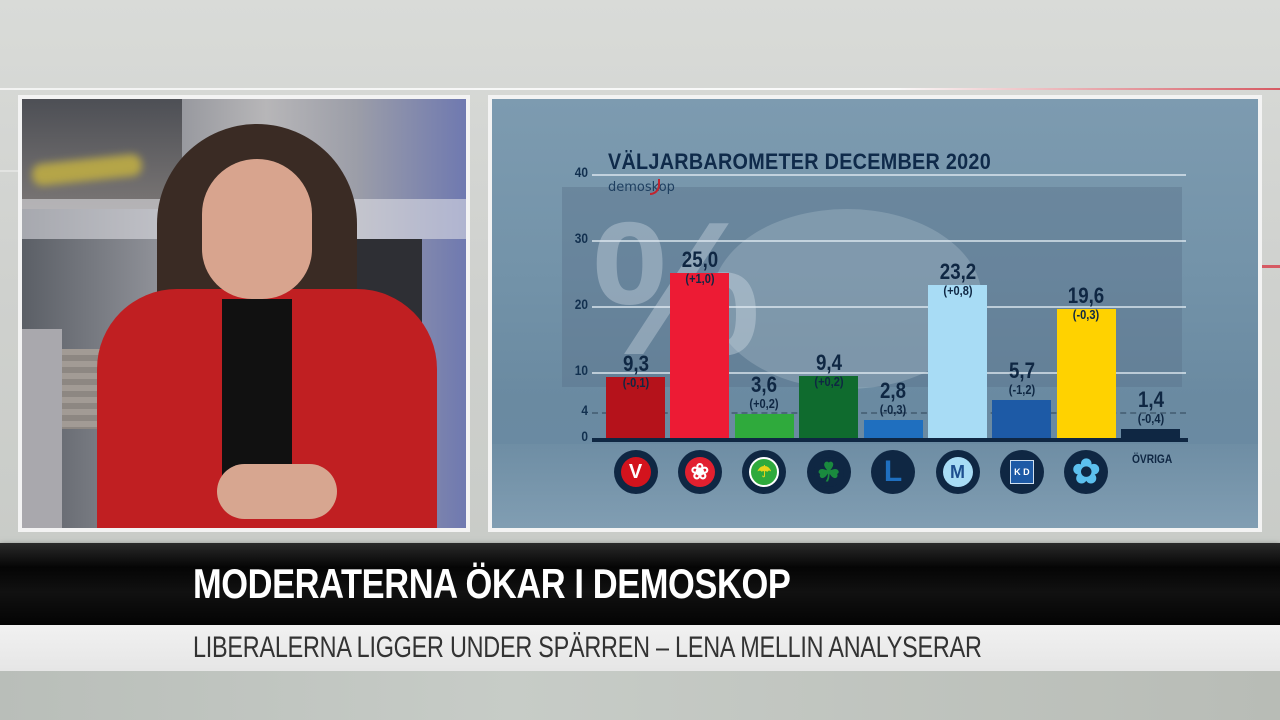  Describe the element at coordinates (640, 695) in the screenshot. I see `bottom-background` at that location.